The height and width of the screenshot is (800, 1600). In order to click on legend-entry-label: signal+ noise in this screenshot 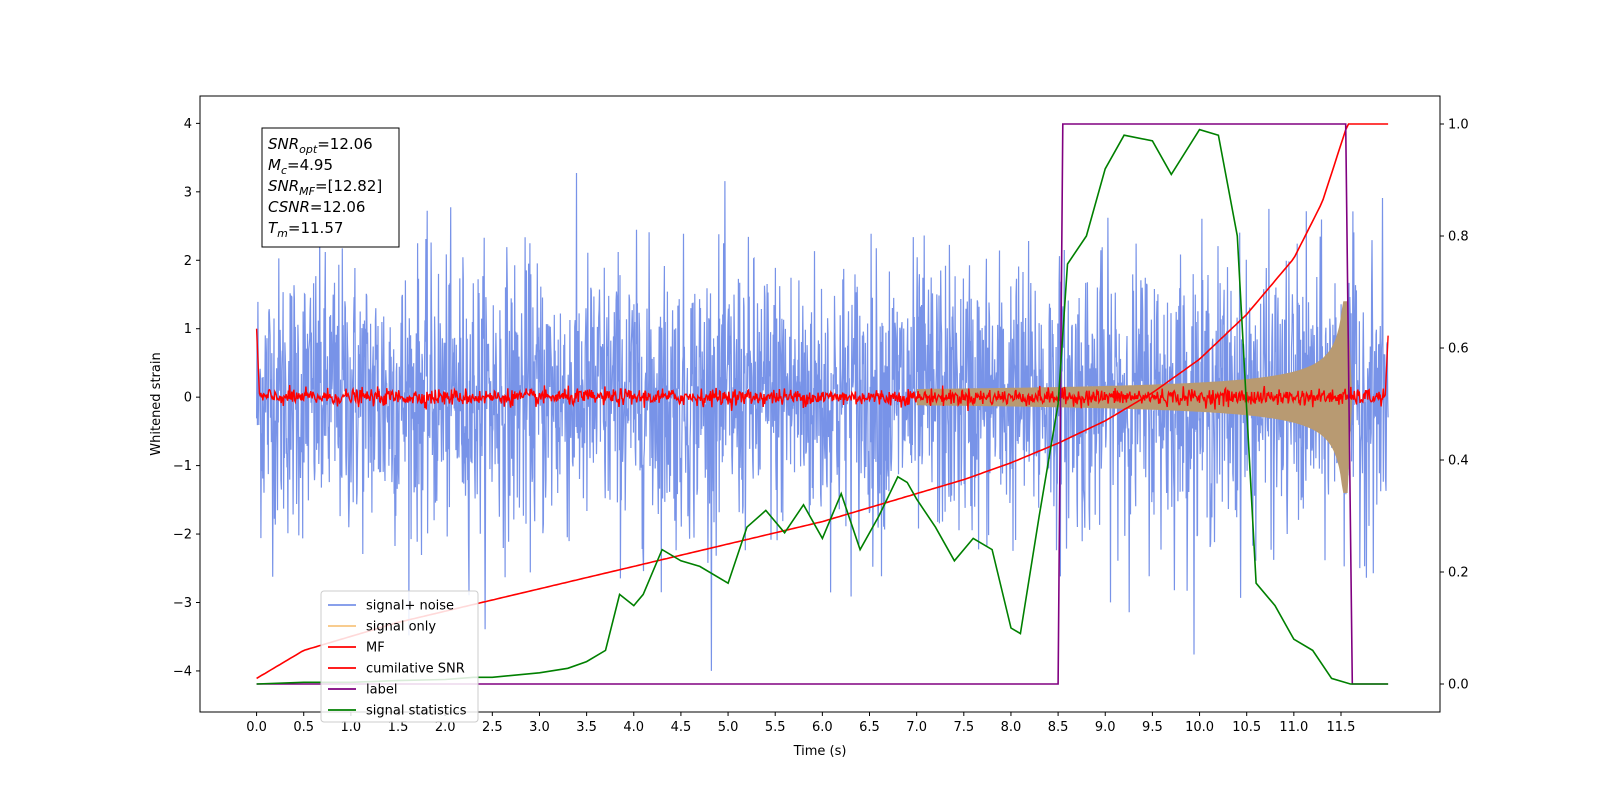, I will do `click(410, 606)`.